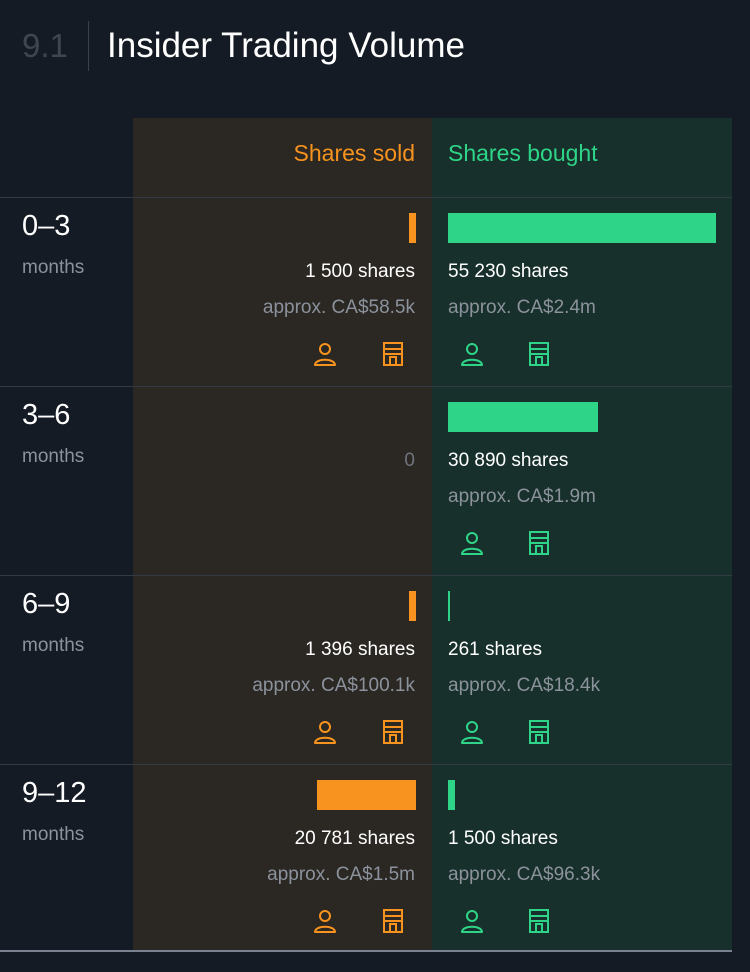 This screenshot has height=972, width=750. What do you see at coordinates (45, 45) in the screenshot?
I see `section-number: 9.1` at bounding box center [45, 45].